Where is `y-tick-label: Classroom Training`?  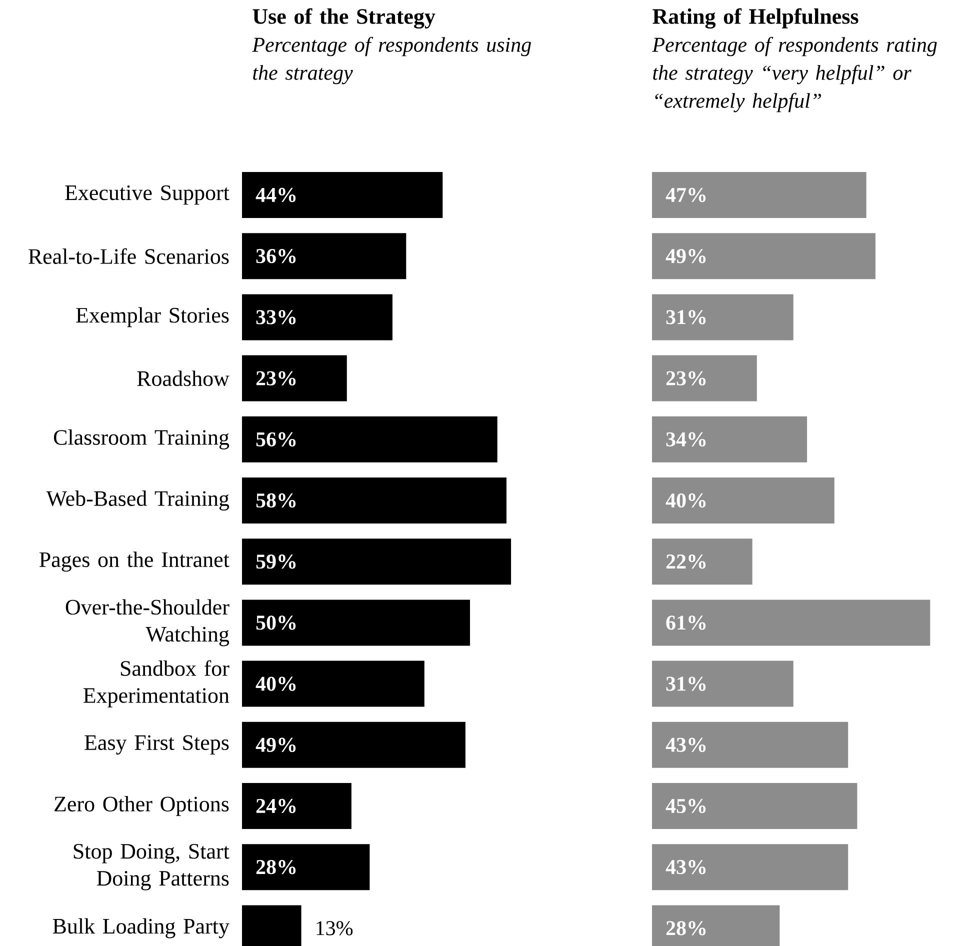
y-tick-label: Classroom Training is located at coordinates (142, 439).